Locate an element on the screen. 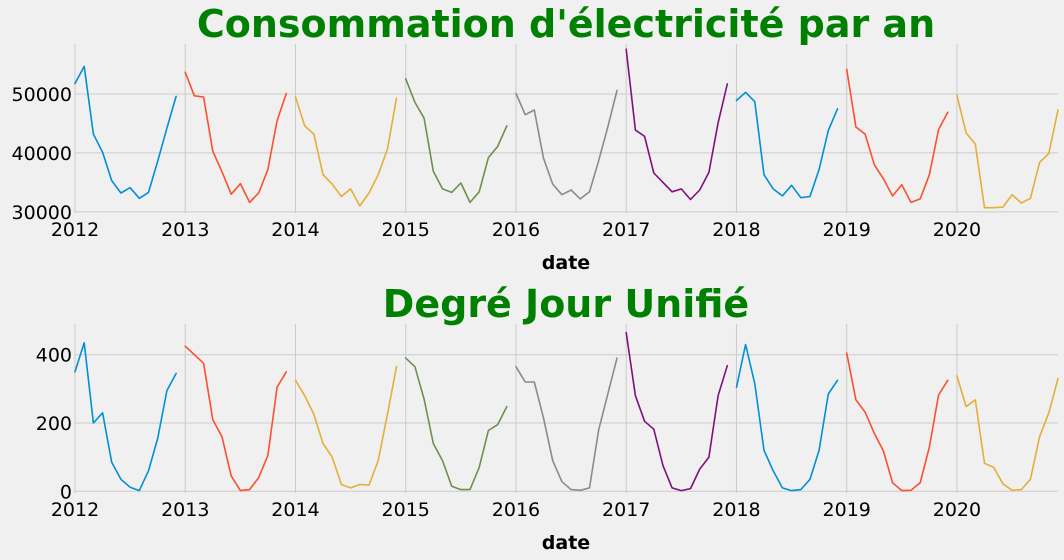 This screenshot has width=1064, height=560. y-tick-label: 0 is located at coordinates (66, 492).